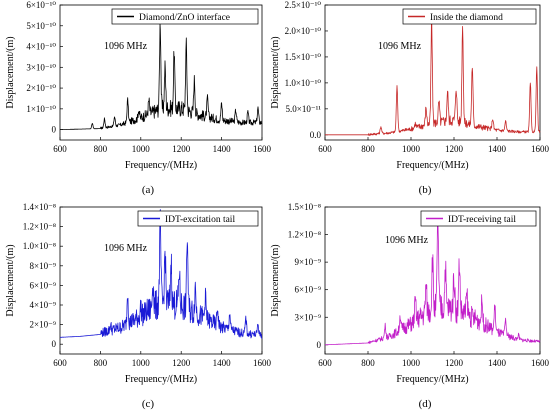  I want to click on y-tick-label: 0.0, so click(316, 135).